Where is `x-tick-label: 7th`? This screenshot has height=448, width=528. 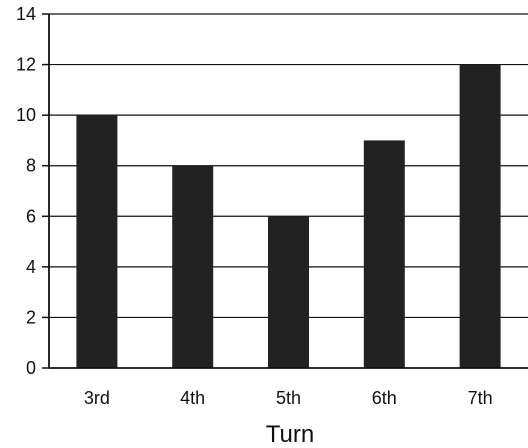
x-tick-label: 7th is located at coordinates (480, 398).